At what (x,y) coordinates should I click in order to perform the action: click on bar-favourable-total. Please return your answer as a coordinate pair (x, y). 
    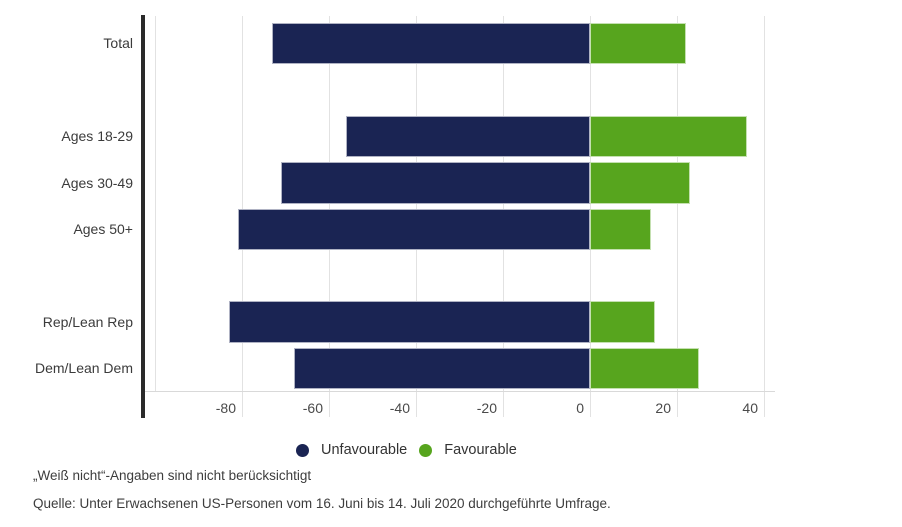
    Looking at the image, I should click on (638, 43).